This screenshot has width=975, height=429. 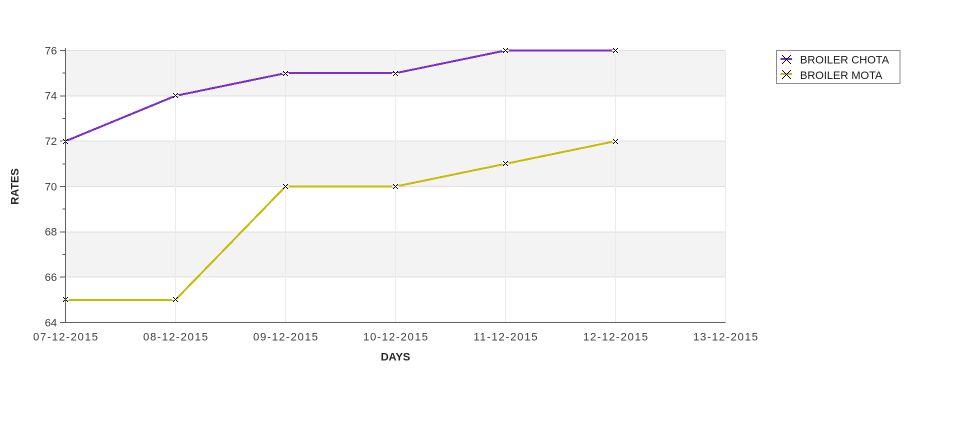 I want to click on svg-text: DAYS, so click(x=396, y=358).